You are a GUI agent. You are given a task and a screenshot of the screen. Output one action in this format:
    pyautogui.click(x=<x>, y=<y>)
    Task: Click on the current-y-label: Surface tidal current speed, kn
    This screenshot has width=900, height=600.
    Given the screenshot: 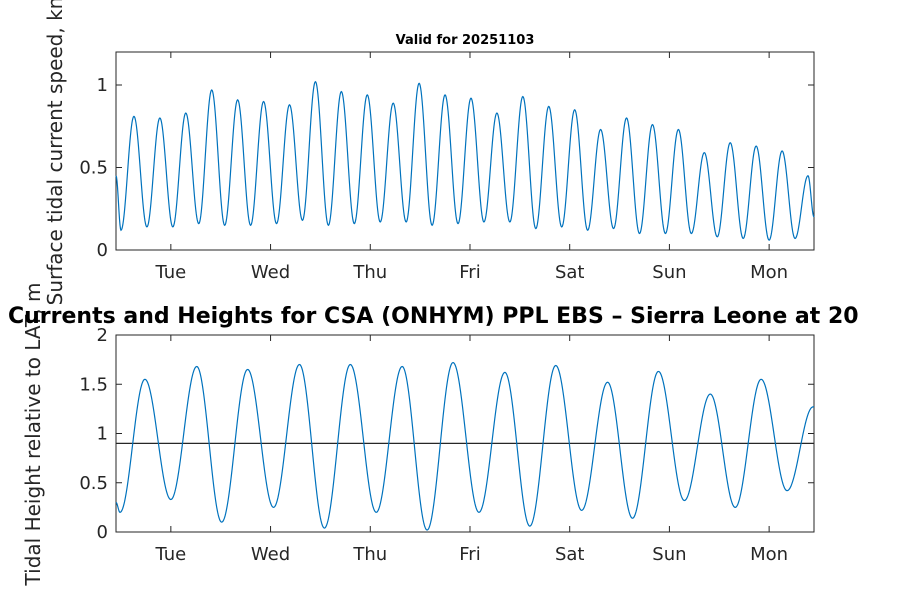 What is the action you would take?
    pyautogui.click(x=55, y=152)
    